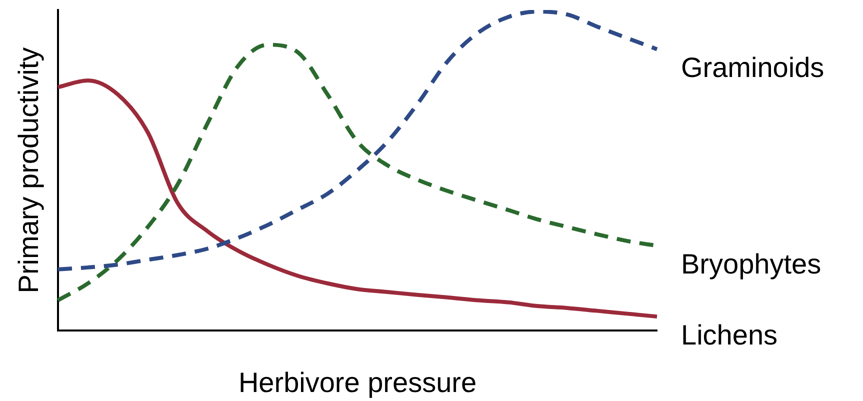 This screenshot has height=401, width=863. What do you see at coordinates (751, 264) in the screenshot?
I see `series-label: Bryophytes` at bounding box center [751, 264].